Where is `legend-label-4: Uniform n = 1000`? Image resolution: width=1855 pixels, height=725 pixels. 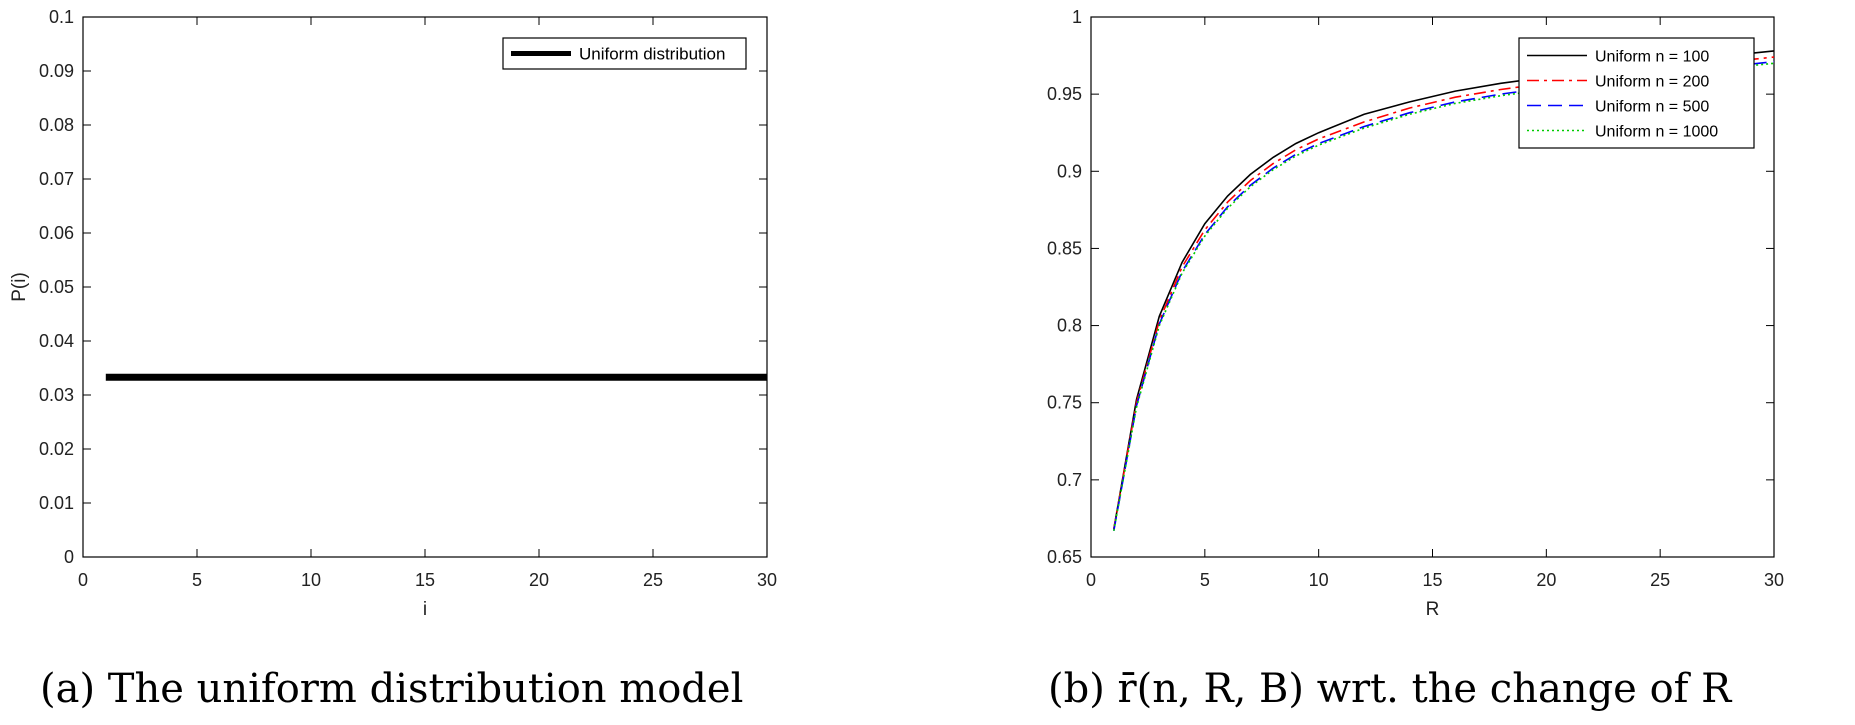
legend-label-4: Uniform n = 1000 is located at coordinates (1656, 132).